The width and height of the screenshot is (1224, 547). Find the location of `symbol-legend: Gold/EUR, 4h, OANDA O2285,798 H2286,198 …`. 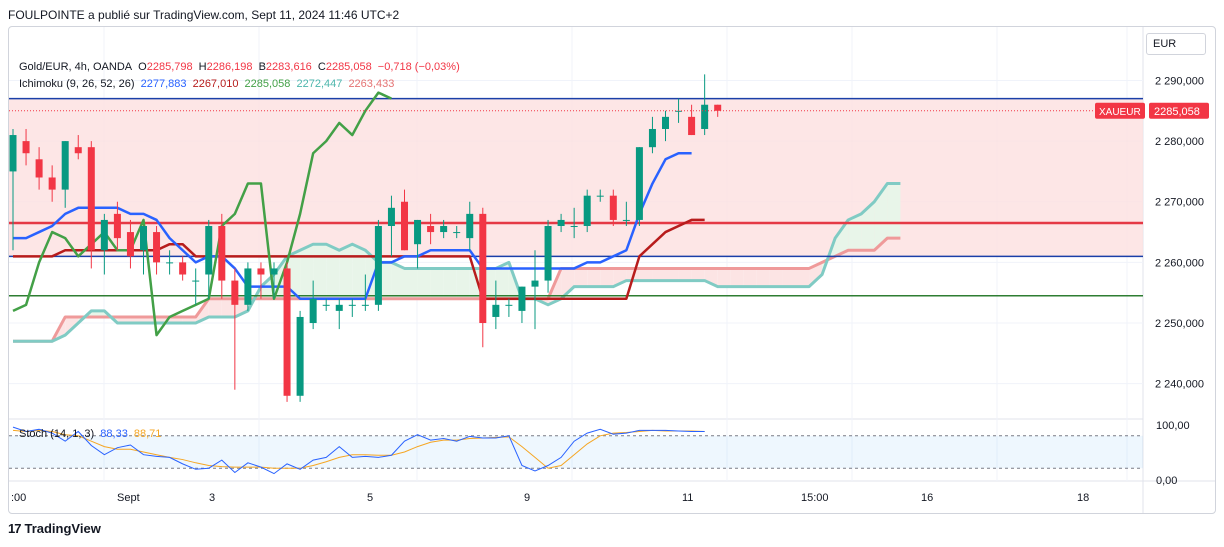

symbol-legend: Gold/EUR, 4h, OANDA O2285,798 H2286,198 … is located at coordinates (241, 67).